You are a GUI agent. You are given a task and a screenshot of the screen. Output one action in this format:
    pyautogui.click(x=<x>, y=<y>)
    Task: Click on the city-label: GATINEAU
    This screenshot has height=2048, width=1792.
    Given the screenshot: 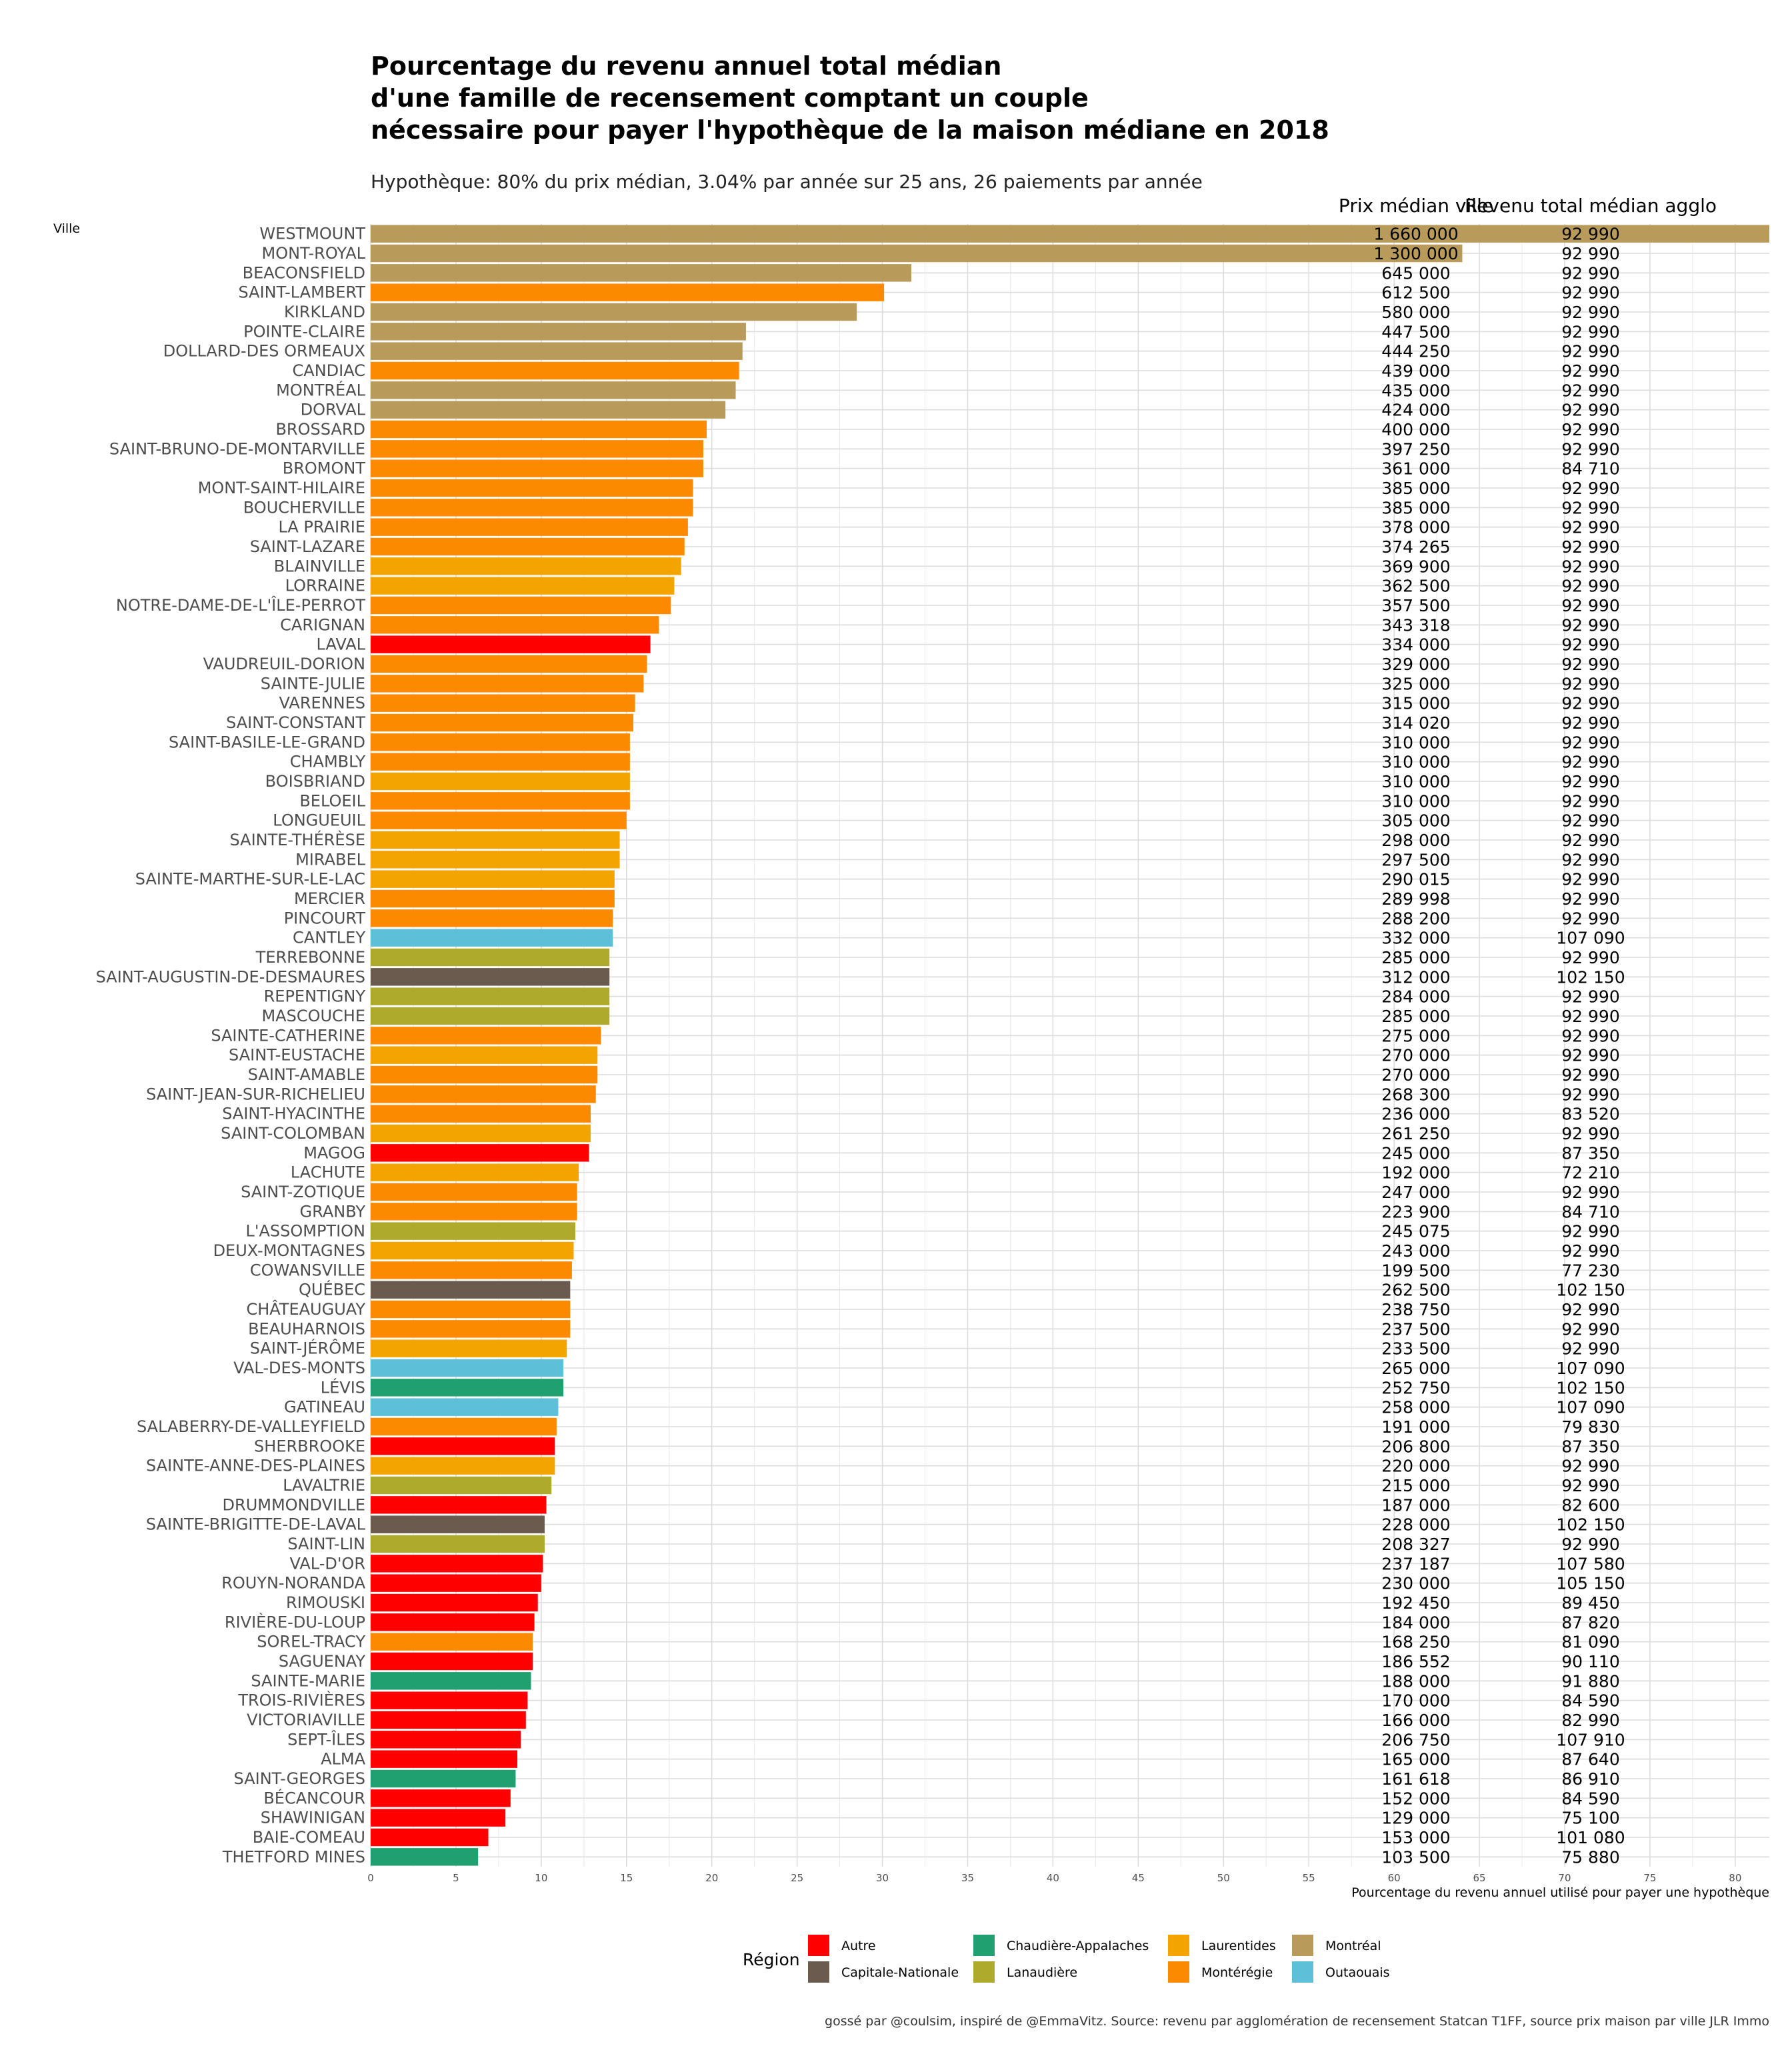 What is the action you would take?
    pyautogui.click(x=324, y=1407)
    